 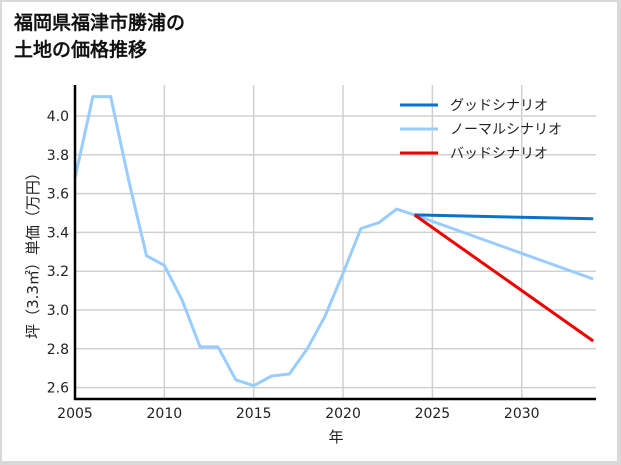 I want to click on y-tick-label: 3.2, so click(x=58, y=272).